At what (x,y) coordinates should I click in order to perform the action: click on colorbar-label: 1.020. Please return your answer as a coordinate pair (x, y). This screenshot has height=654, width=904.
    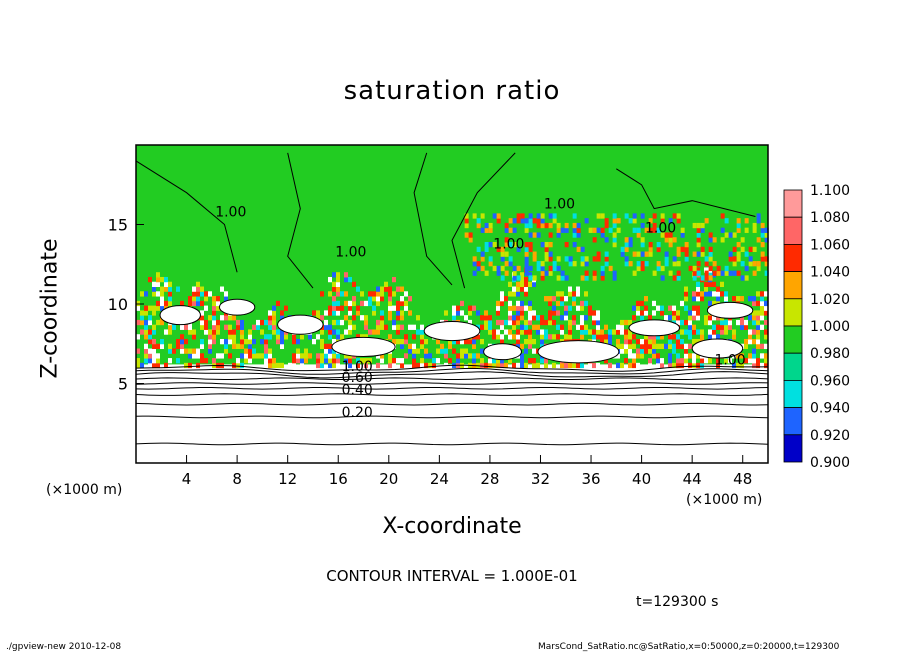
    Looking at the image, I should click on (830, 300).